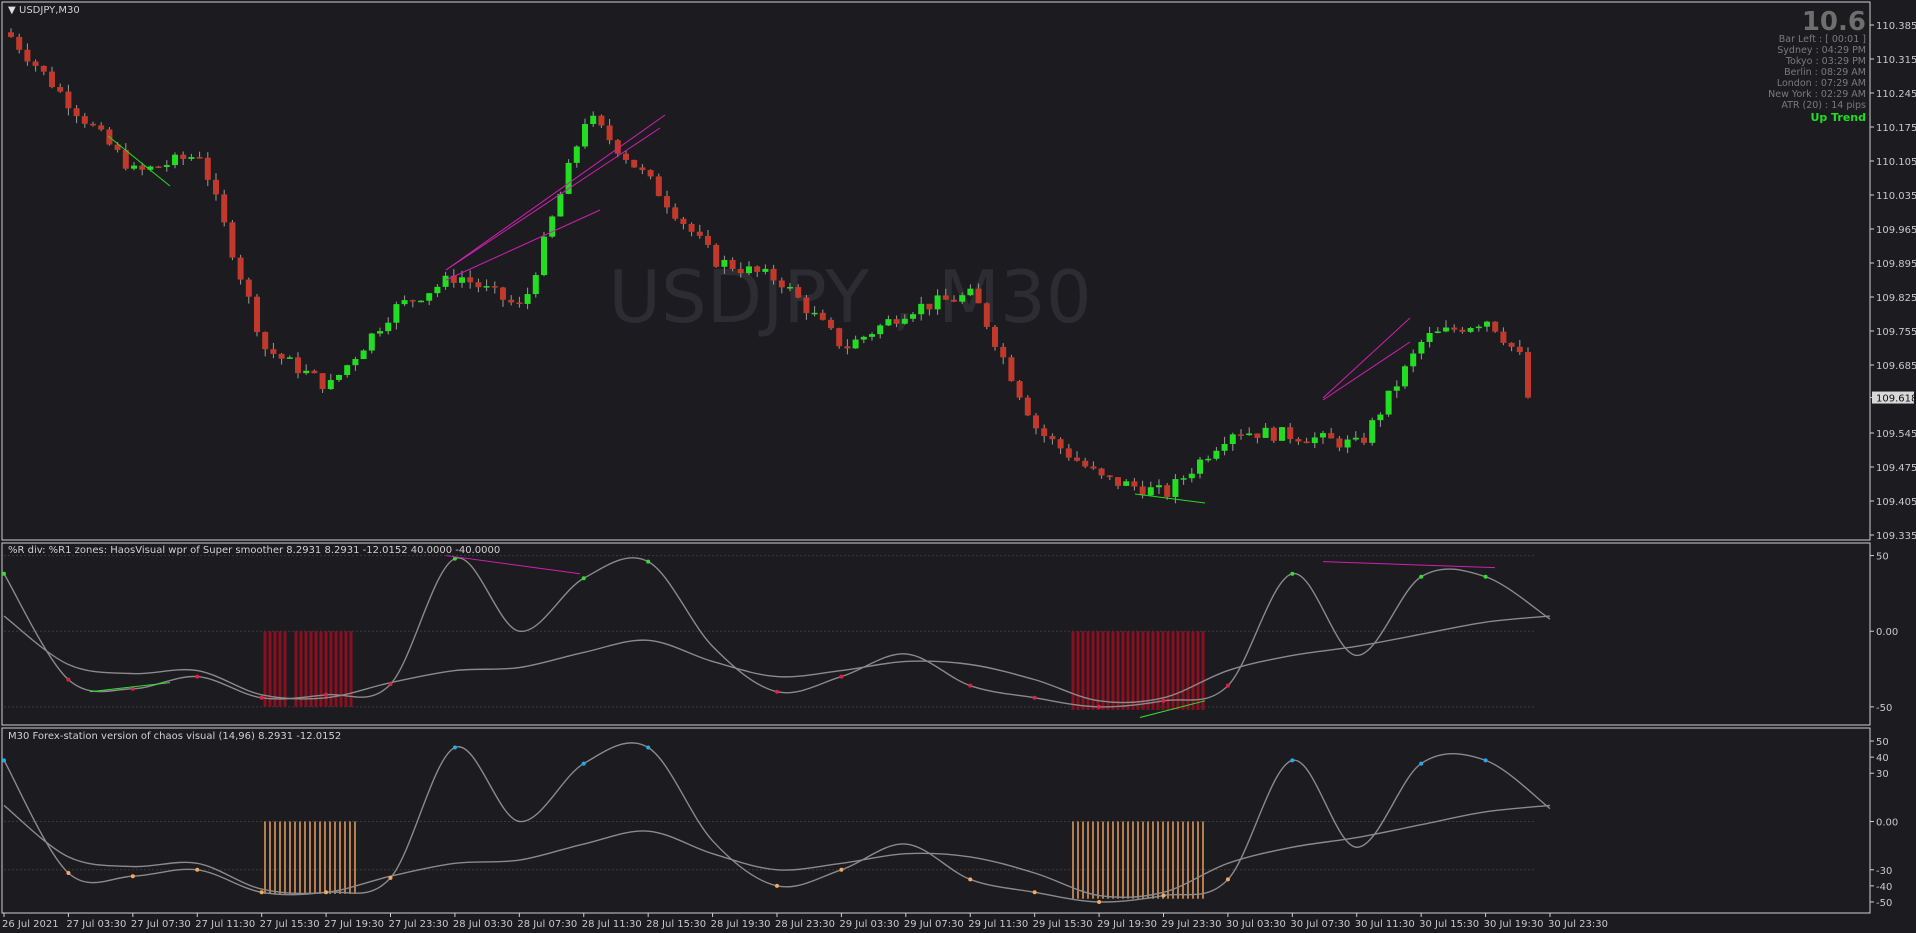 The image size is (1916, 933). Describe the element at coordinates (1882, 774) in the screenshot. I see `y-tick-label: 30` at that location.